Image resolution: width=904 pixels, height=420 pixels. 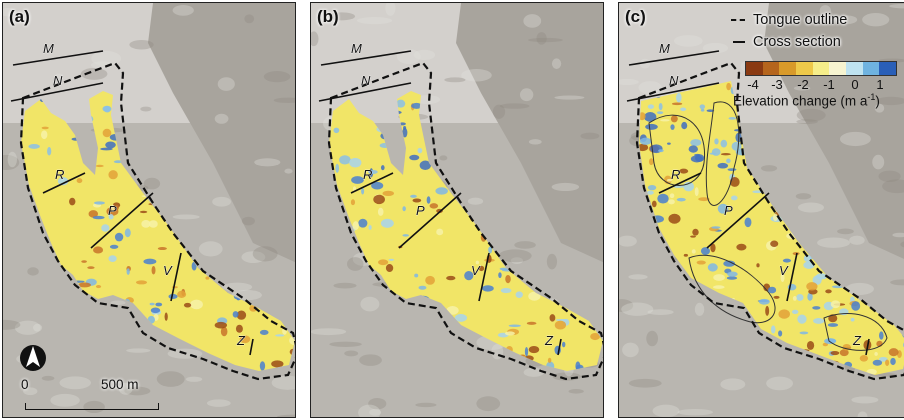 What do you see at coordinates (33, 358) in the screenshot?
I see `north-arrow-icon` at bounding box center [33, 358].